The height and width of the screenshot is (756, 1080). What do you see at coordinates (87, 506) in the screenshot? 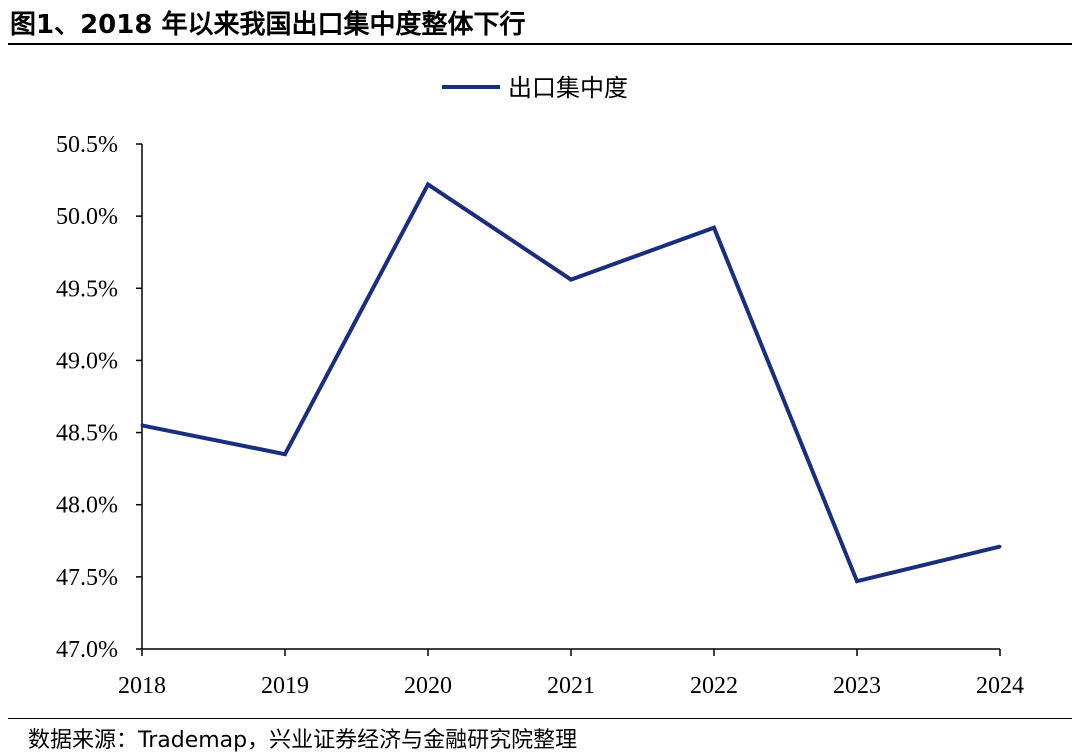
I see `y-tick-label: 48.0%` at bounding box center [87, 506].